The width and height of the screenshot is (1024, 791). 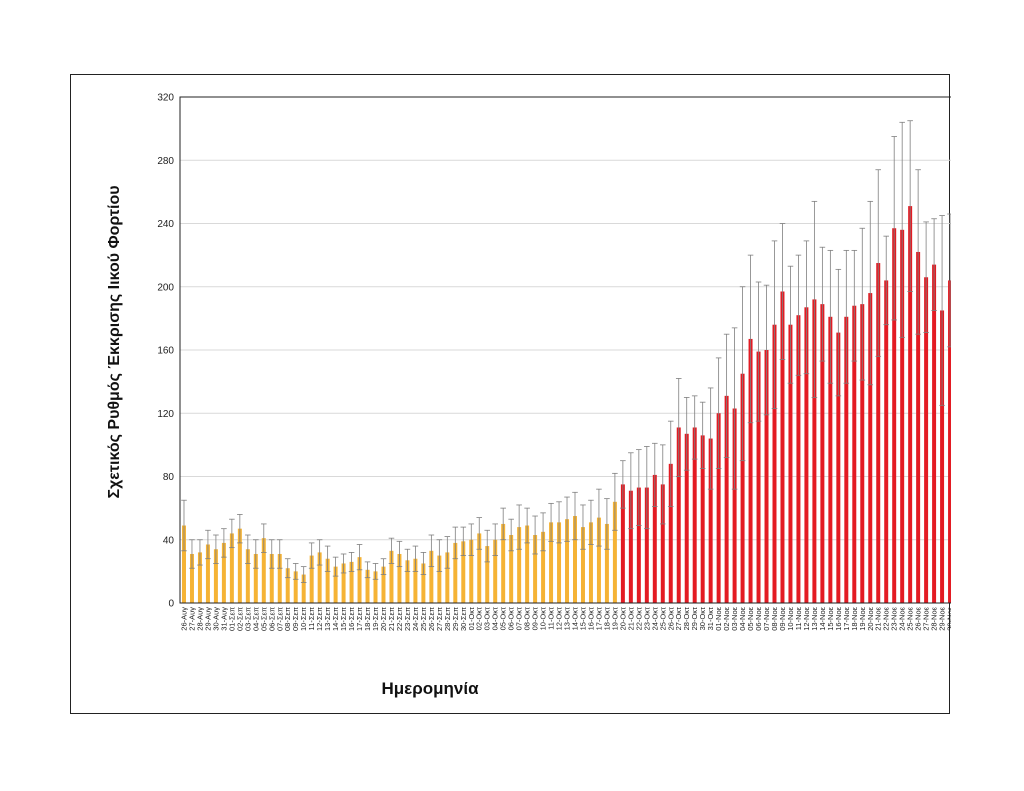 What do you see at coordinates (503, 618) in the screenshot?
I see `x-tick-label: 05-Οκτ` at bounding box center [503, 618].